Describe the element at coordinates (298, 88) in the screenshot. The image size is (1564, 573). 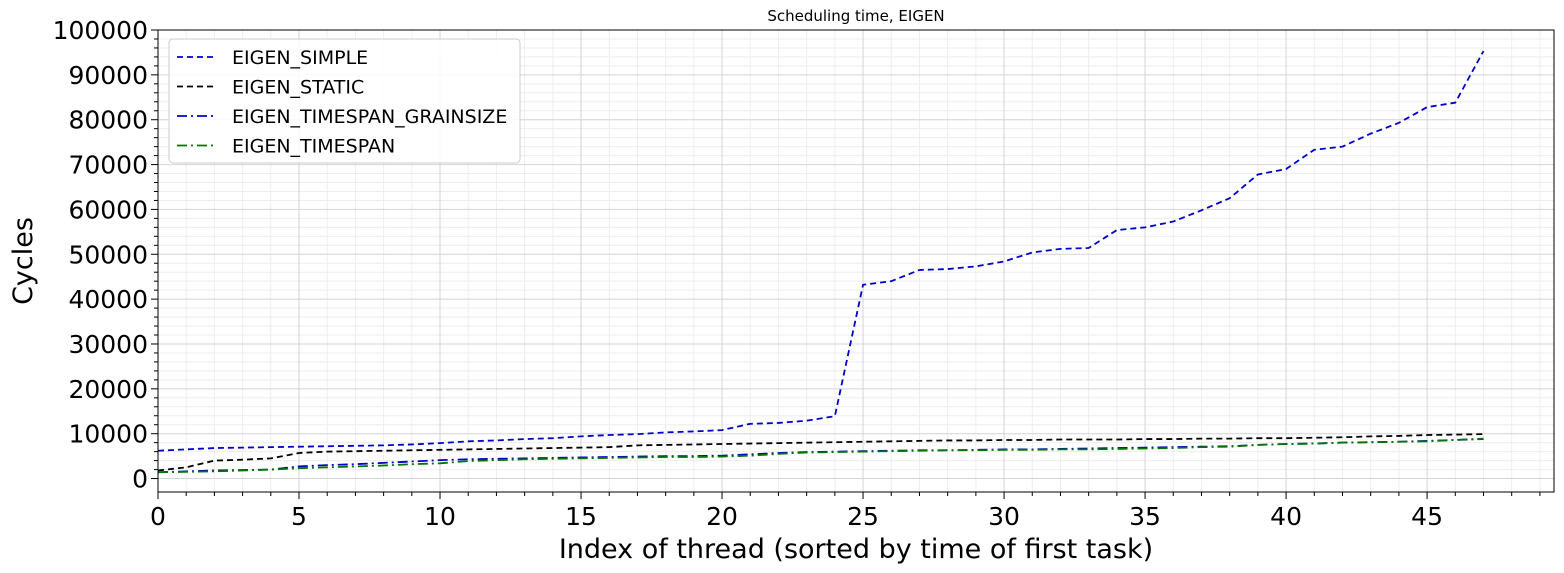
I see `legend-label: EIGEN_STATIC` at that location.